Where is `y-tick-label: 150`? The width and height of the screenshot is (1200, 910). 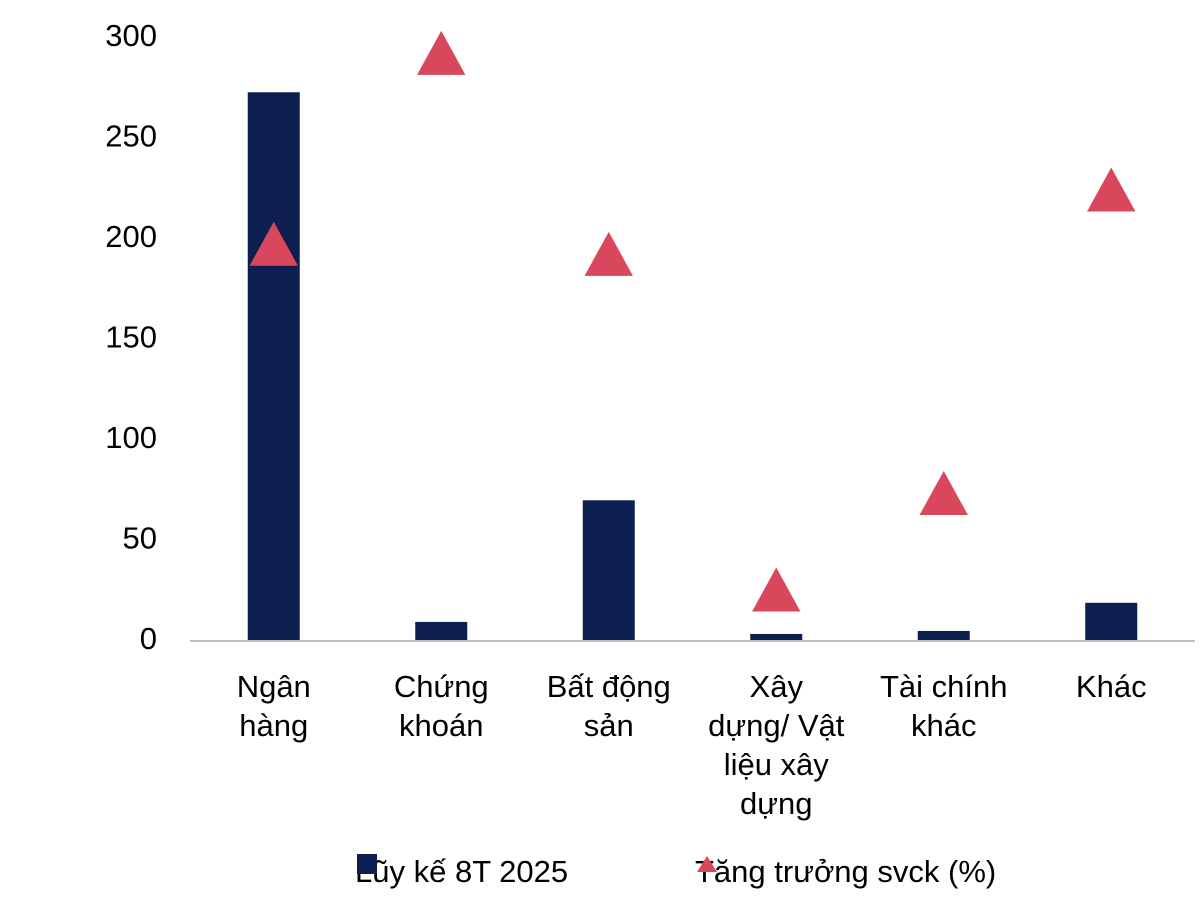 y-tick-label: 150 is located at coordinates (131, 337).